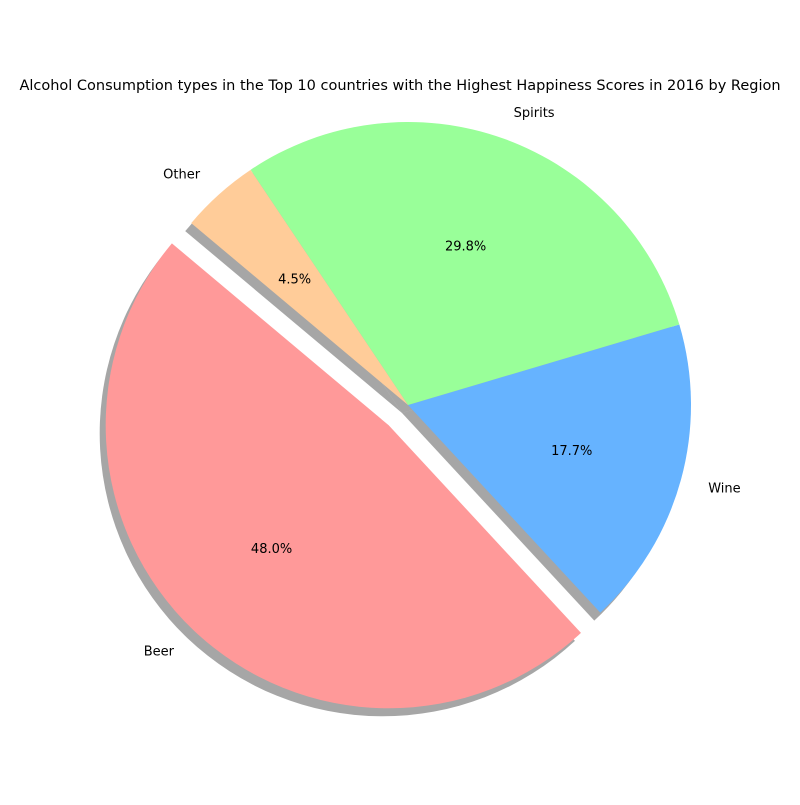 The height and width of the screenshot is (805, 800). Describe the element at coordinates (724, 488) in the screenshot. I see `slice-label-wine: Wine` at that location.